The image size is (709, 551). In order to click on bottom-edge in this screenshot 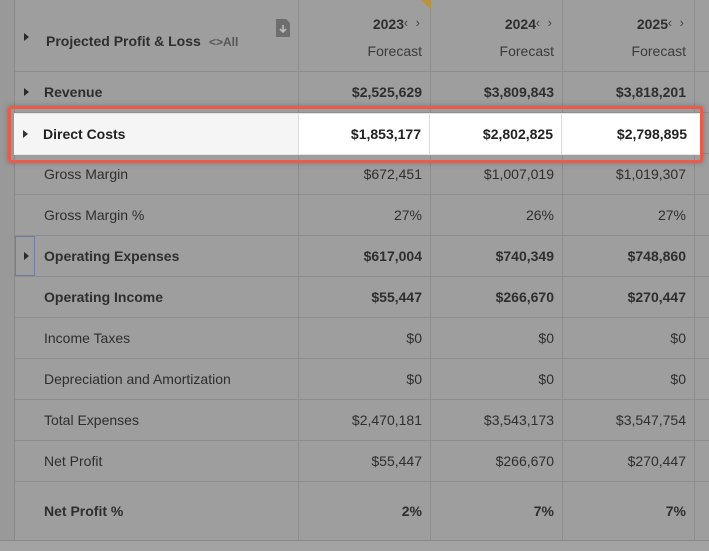, I will do `click(354, 545)`.